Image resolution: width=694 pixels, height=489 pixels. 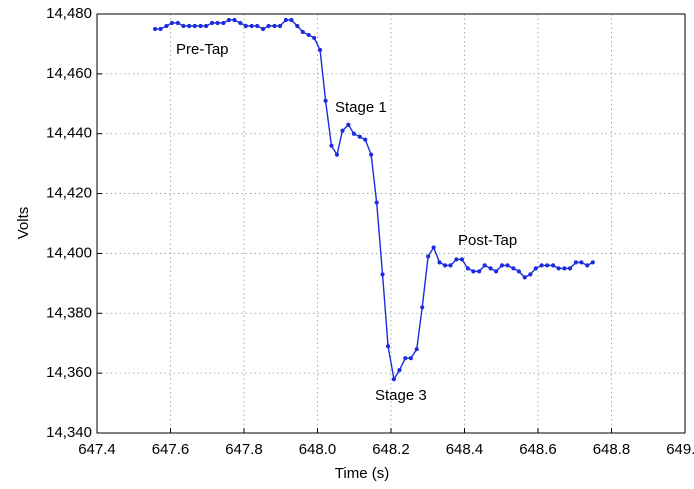 What do you see at coordinates (69, 133) in the screenshot?
I see `y-tick-label: 14,440` at bounding box center [69, 133].